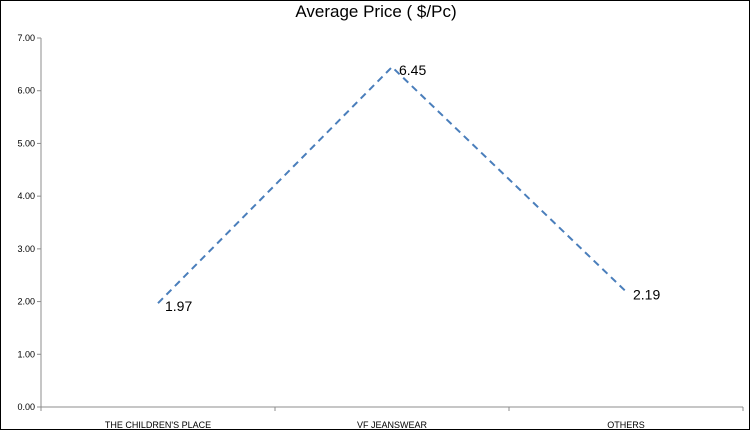 The height and width of the screenshot is (431, 750). Describe the element at coordinates (178, 306) in the screenshot. I see `data-label: 1.97` at that location.